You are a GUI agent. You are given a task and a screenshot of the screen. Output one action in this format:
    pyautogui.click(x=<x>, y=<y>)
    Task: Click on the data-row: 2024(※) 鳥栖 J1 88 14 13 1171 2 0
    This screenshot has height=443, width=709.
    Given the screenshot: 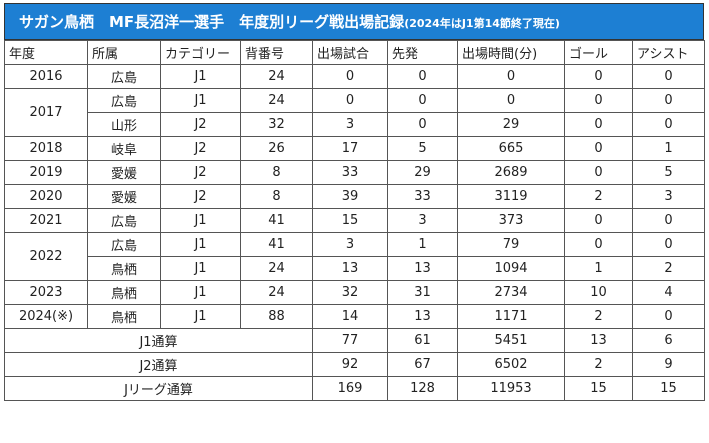 What is the action you would take?
    pyautogui.click(x=354, y=316)
    